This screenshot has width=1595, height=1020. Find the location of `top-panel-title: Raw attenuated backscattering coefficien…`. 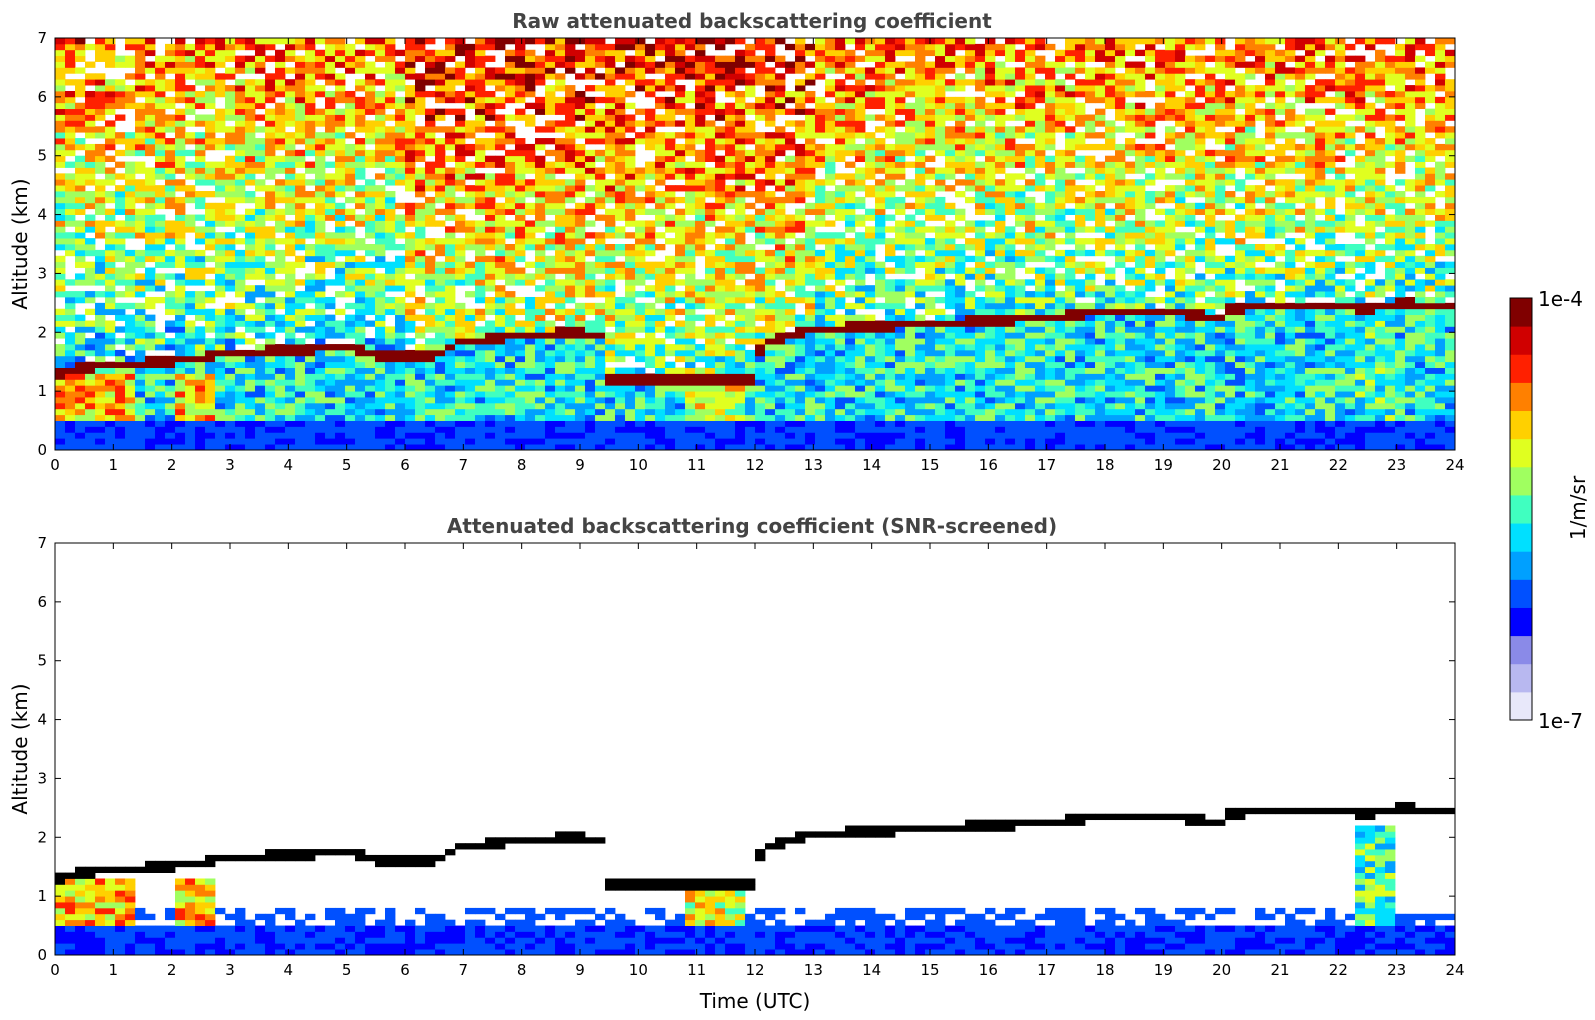

top-panel-title: Raw attenuated backscattering coefficien… is located at coordinates (752, 21).